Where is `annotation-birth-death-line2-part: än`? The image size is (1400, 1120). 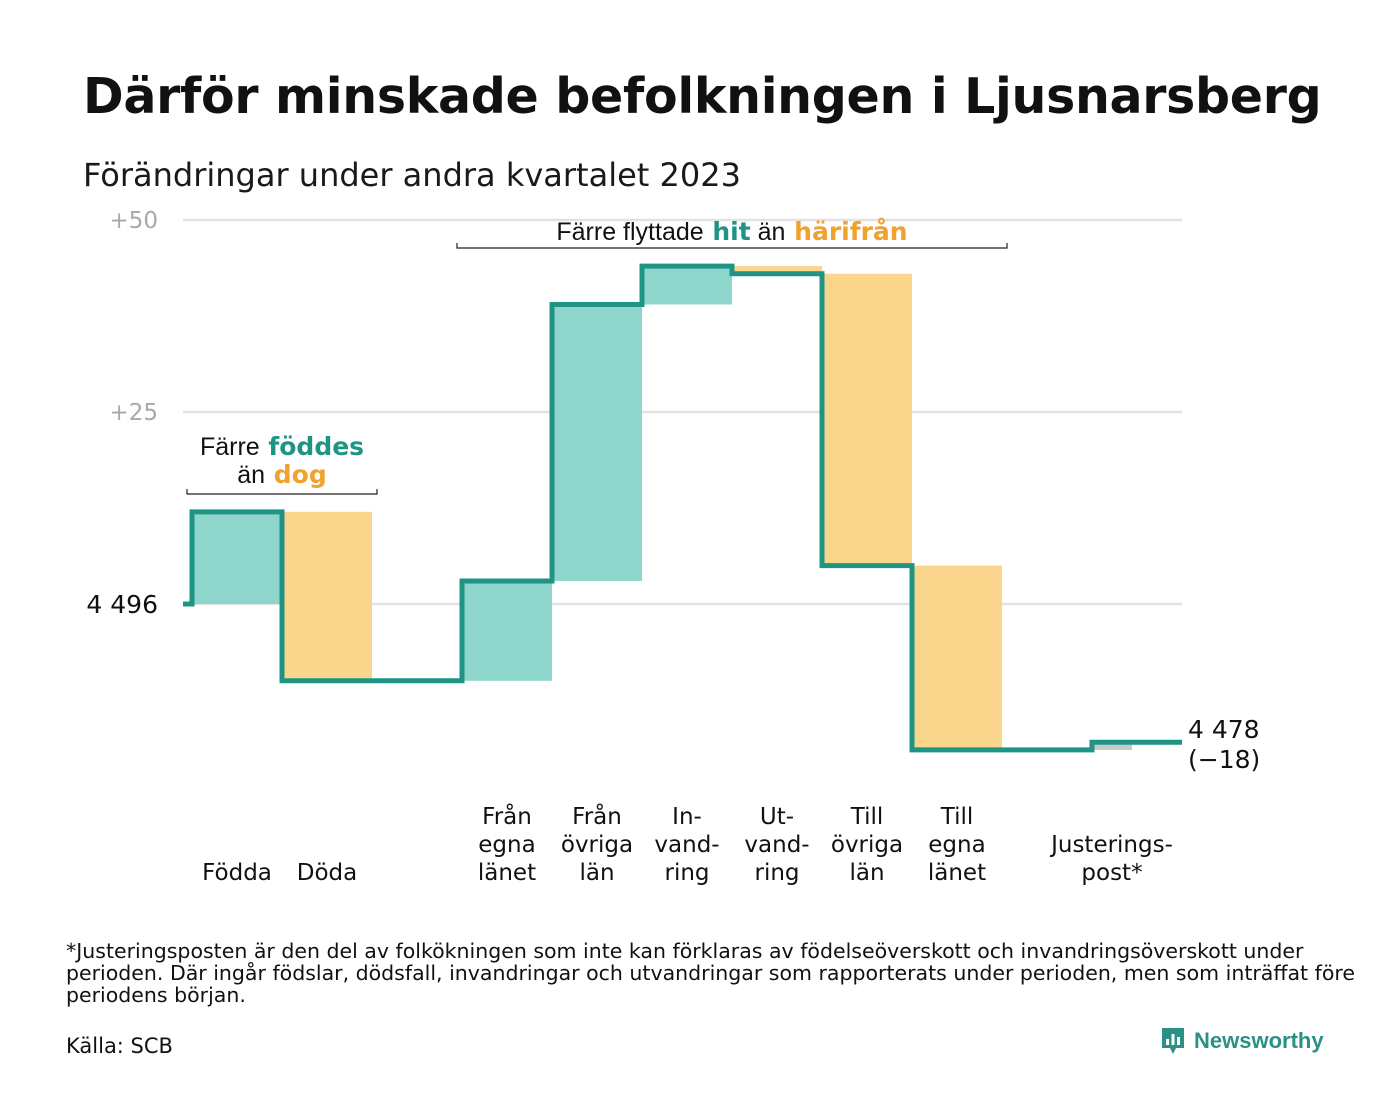
annotation-birth-death-line2-part: än is located at coordinates (251, 475).